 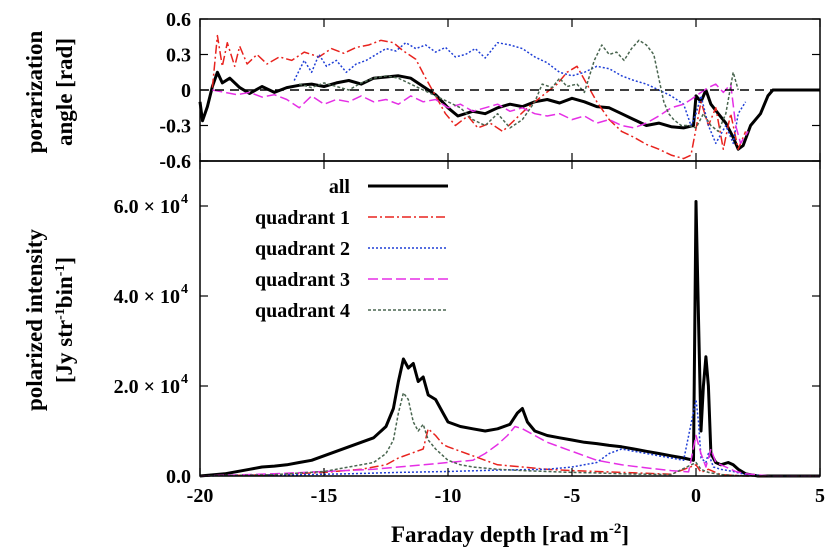 What do you see at coordinates (147, 297) in the screenshot?
I see `intensity-ytick-label: 4.0 × 10` at bounding box center [147, 297].